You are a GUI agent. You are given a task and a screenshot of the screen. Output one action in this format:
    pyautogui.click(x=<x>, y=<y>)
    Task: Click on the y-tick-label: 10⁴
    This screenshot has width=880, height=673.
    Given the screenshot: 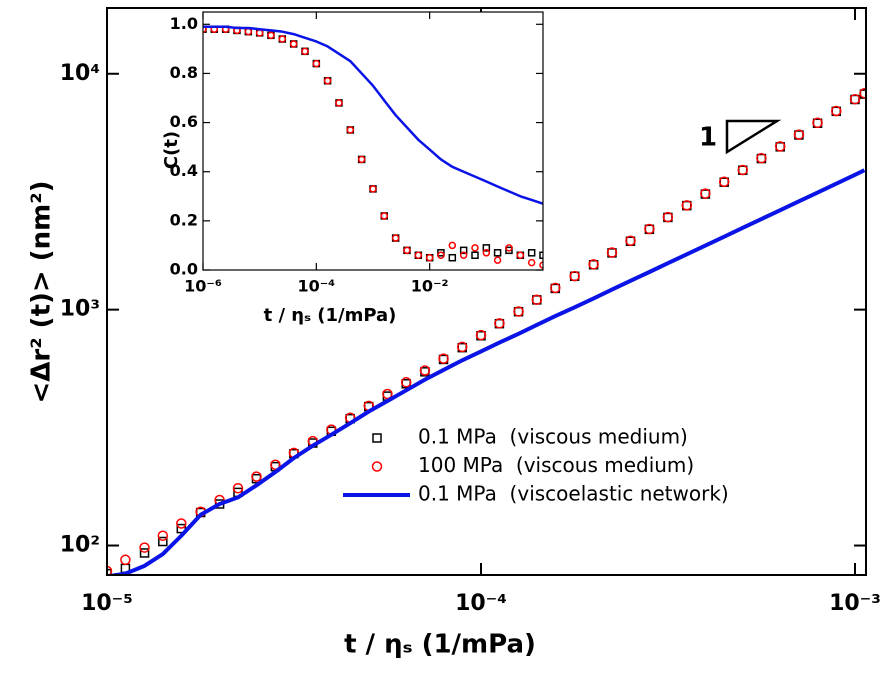 What is the action you would take?
    pyautogui.click(x=80, y=73)
    